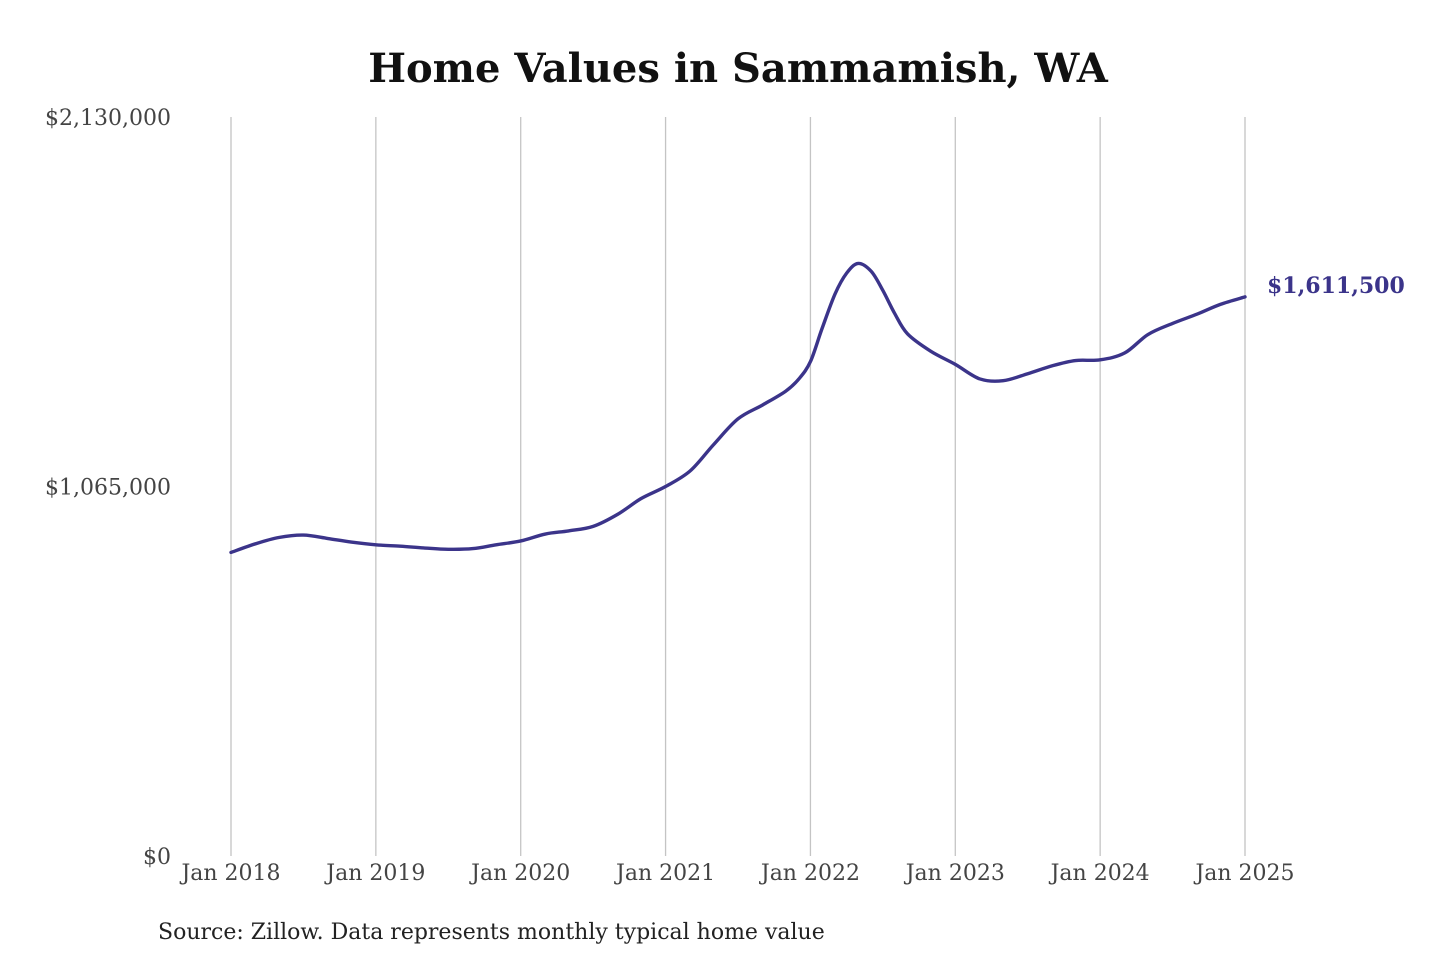  I want to click on y-tick-label: $2,130,000, so click(108, 118).